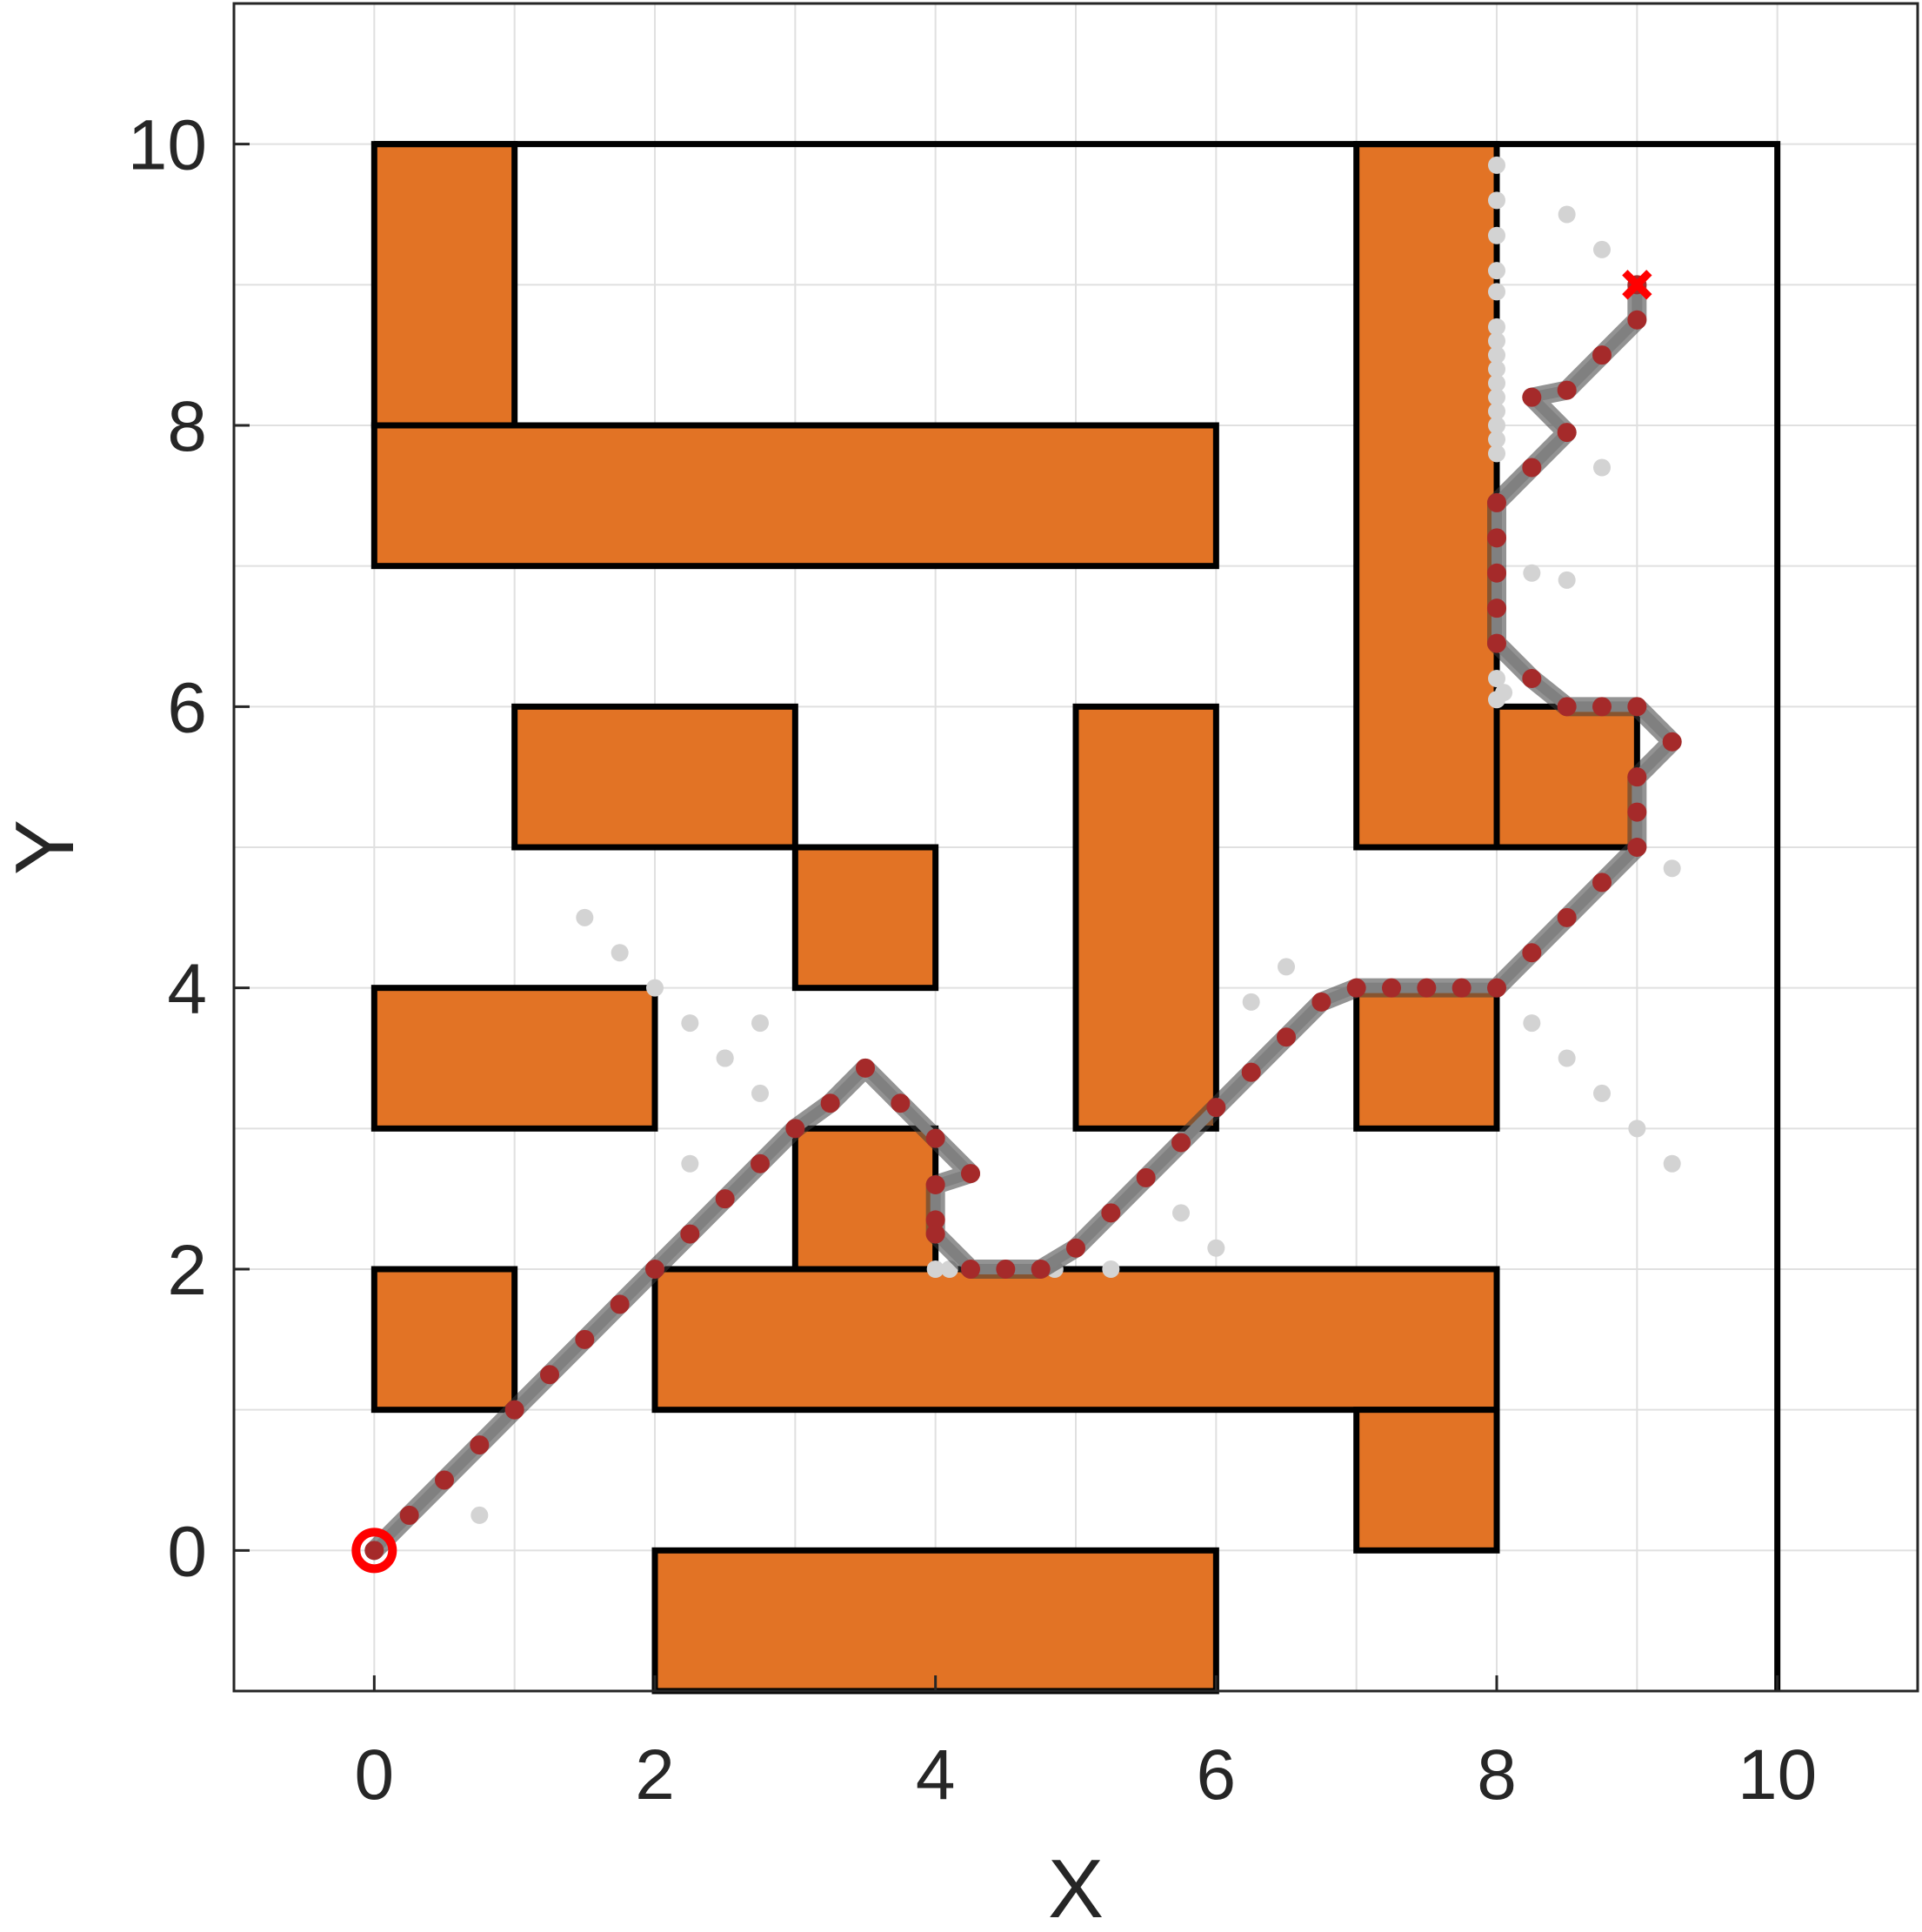 The image size is (1922, 1932). What do you see at coordinates (1497, 1775) in the screenshot?
I see `x-tick-label: 8` at bounding box center [1497, 1775].